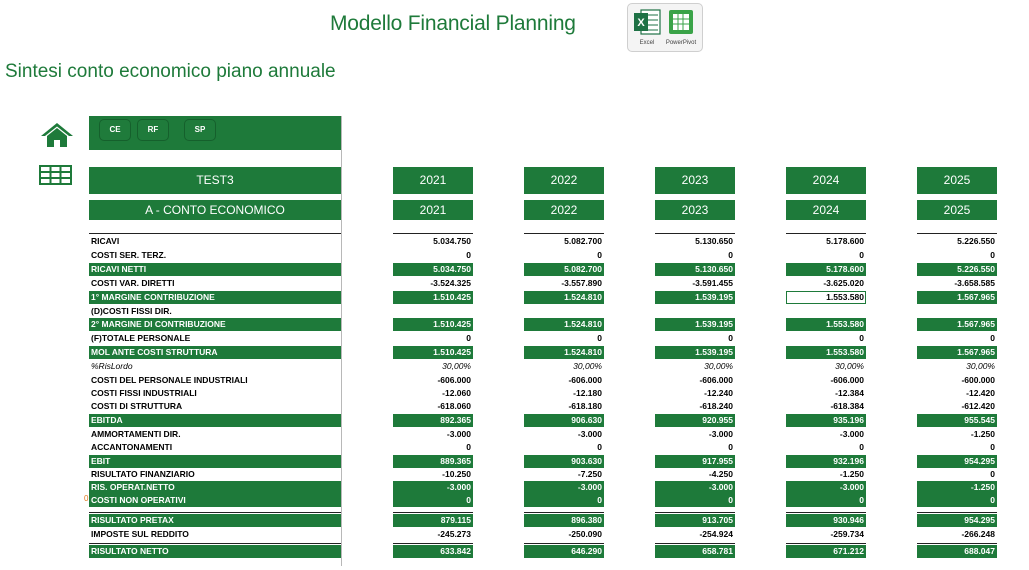  Describe the element at coordinates (564, 520) in the screenshot. I see `table-cell: 896.380` at that location.